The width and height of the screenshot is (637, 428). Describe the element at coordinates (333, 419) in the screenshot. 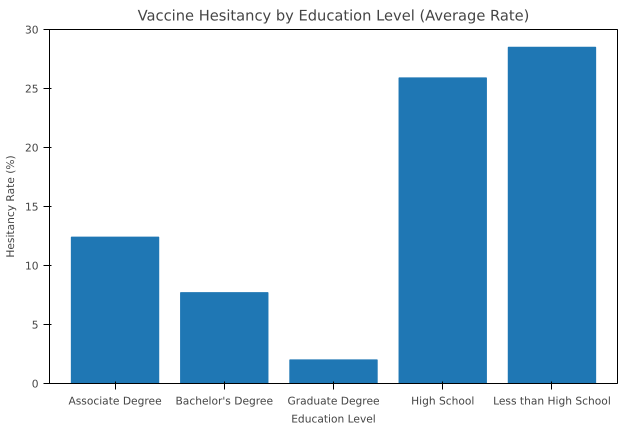

I see `x-axis-title: Education Level` at that location.